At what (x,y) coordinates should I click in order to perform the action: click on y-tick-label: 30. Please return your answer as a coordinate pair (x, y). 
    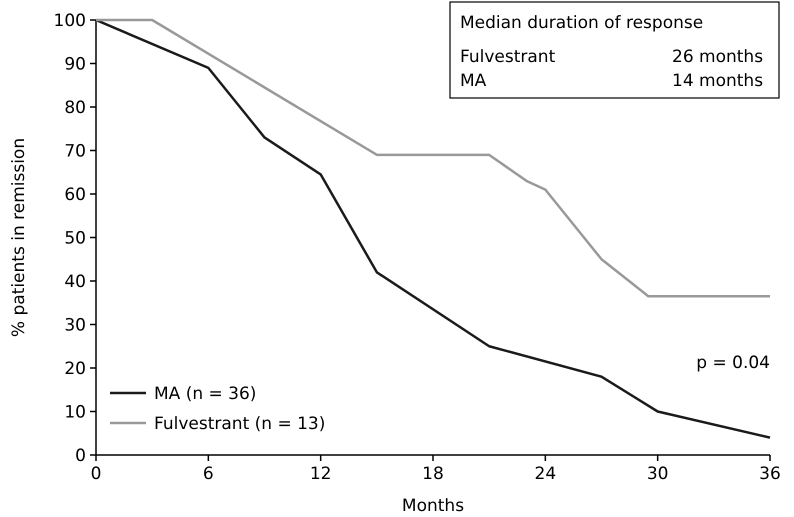
    Looking at the image, I should click on (75, 325).